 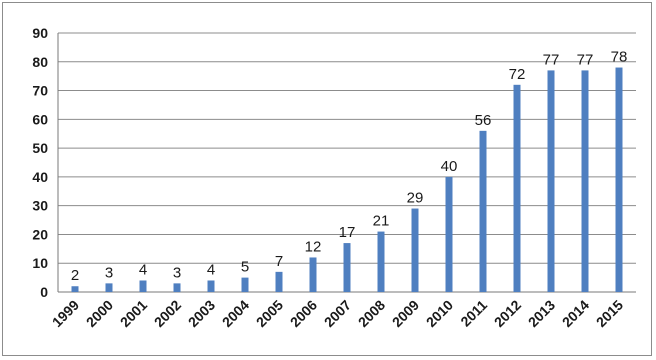 What do you see at coordinates (439, 313) in the screenshot?
I see `x-tick-label: 2010` at bounding box center [439, 313].